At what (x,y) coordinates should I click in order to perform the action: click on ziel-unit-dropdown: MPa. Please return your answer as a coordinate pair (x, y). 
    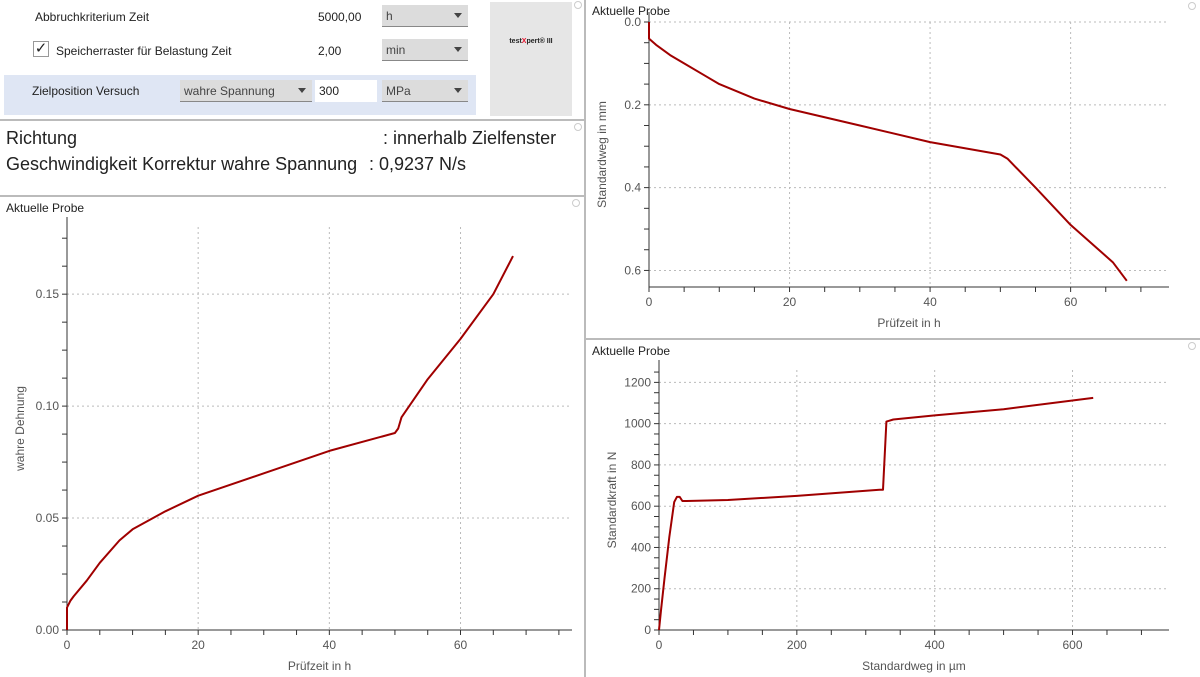
    Looking at the image, I should click on (425, 91).